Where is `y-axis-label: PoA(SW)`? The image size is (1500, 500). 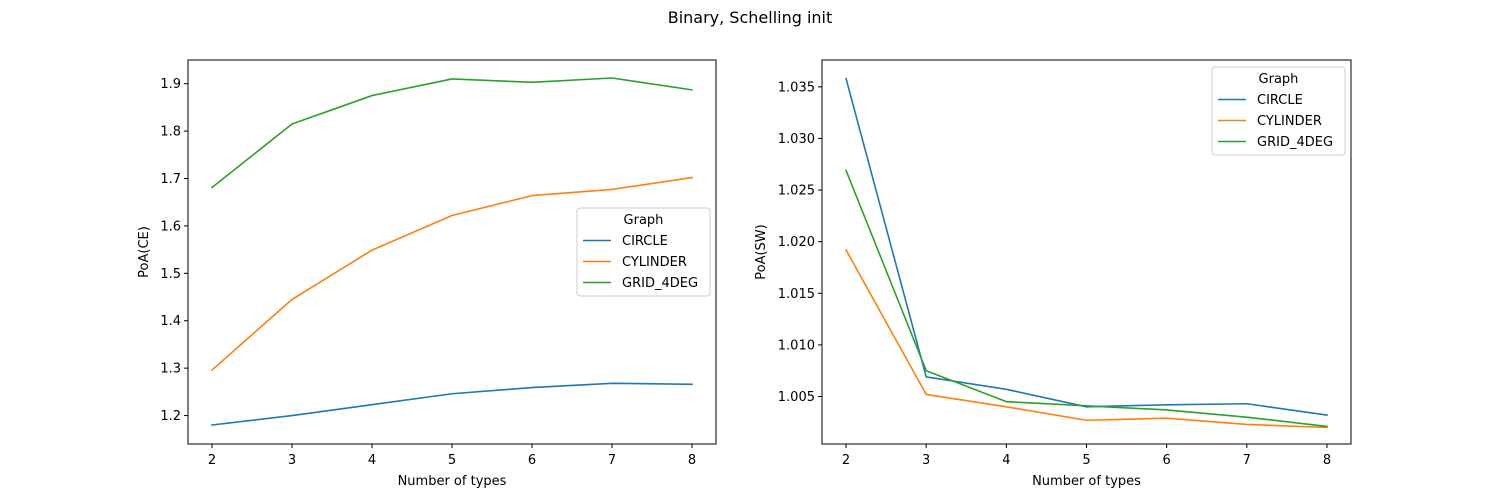
y-axis-label: PoA(SW) is located at coordinates (761, 251).